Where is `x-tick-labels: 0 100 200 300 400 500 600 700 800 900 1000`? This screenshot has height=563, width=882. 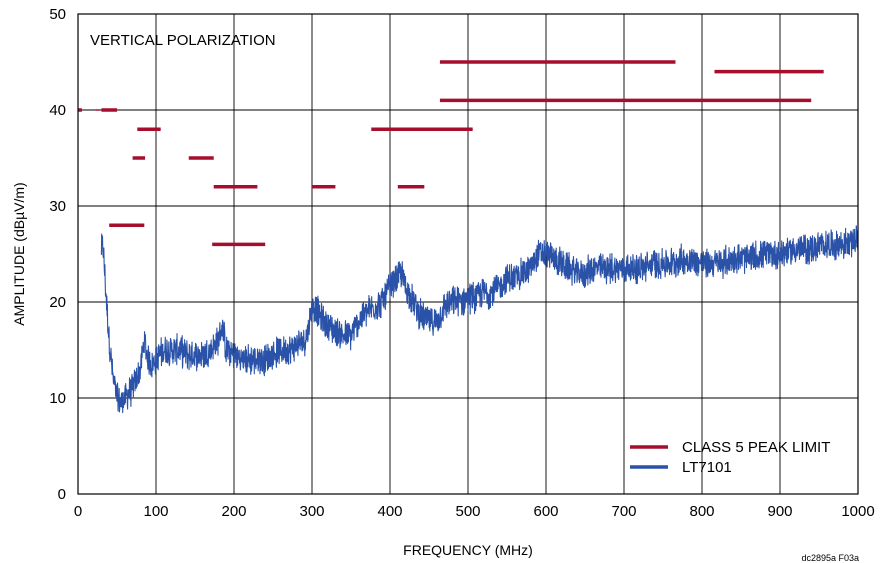 x-tick-labels: 0 100 200 300 400 500 600 700 800 900 1000 is located at coordinates (474, 511).